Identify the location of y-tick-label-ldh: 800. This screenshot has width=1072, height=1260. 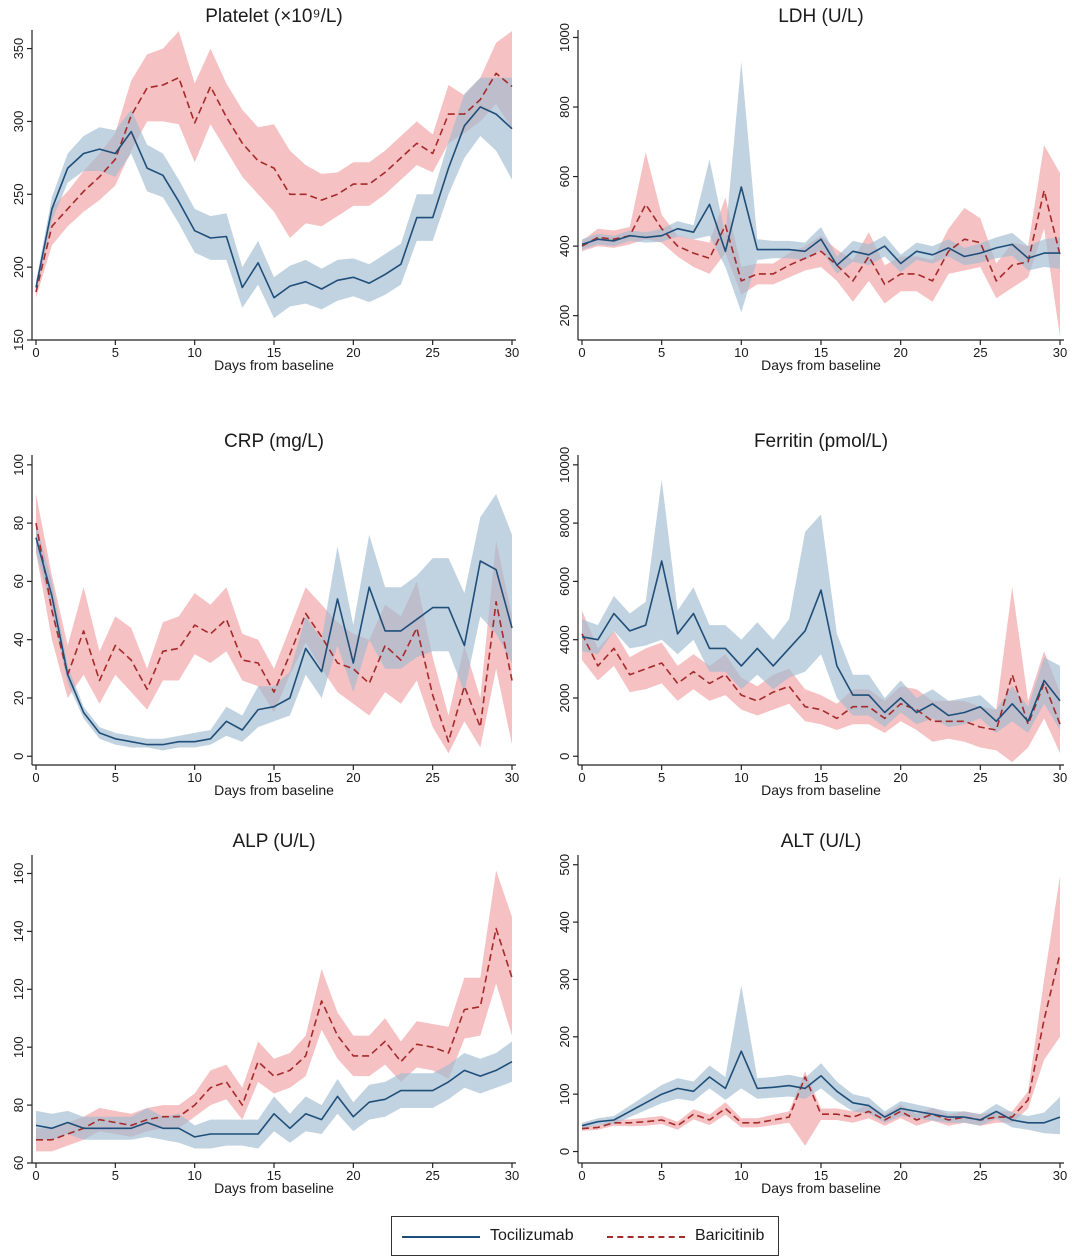
(564, 107).